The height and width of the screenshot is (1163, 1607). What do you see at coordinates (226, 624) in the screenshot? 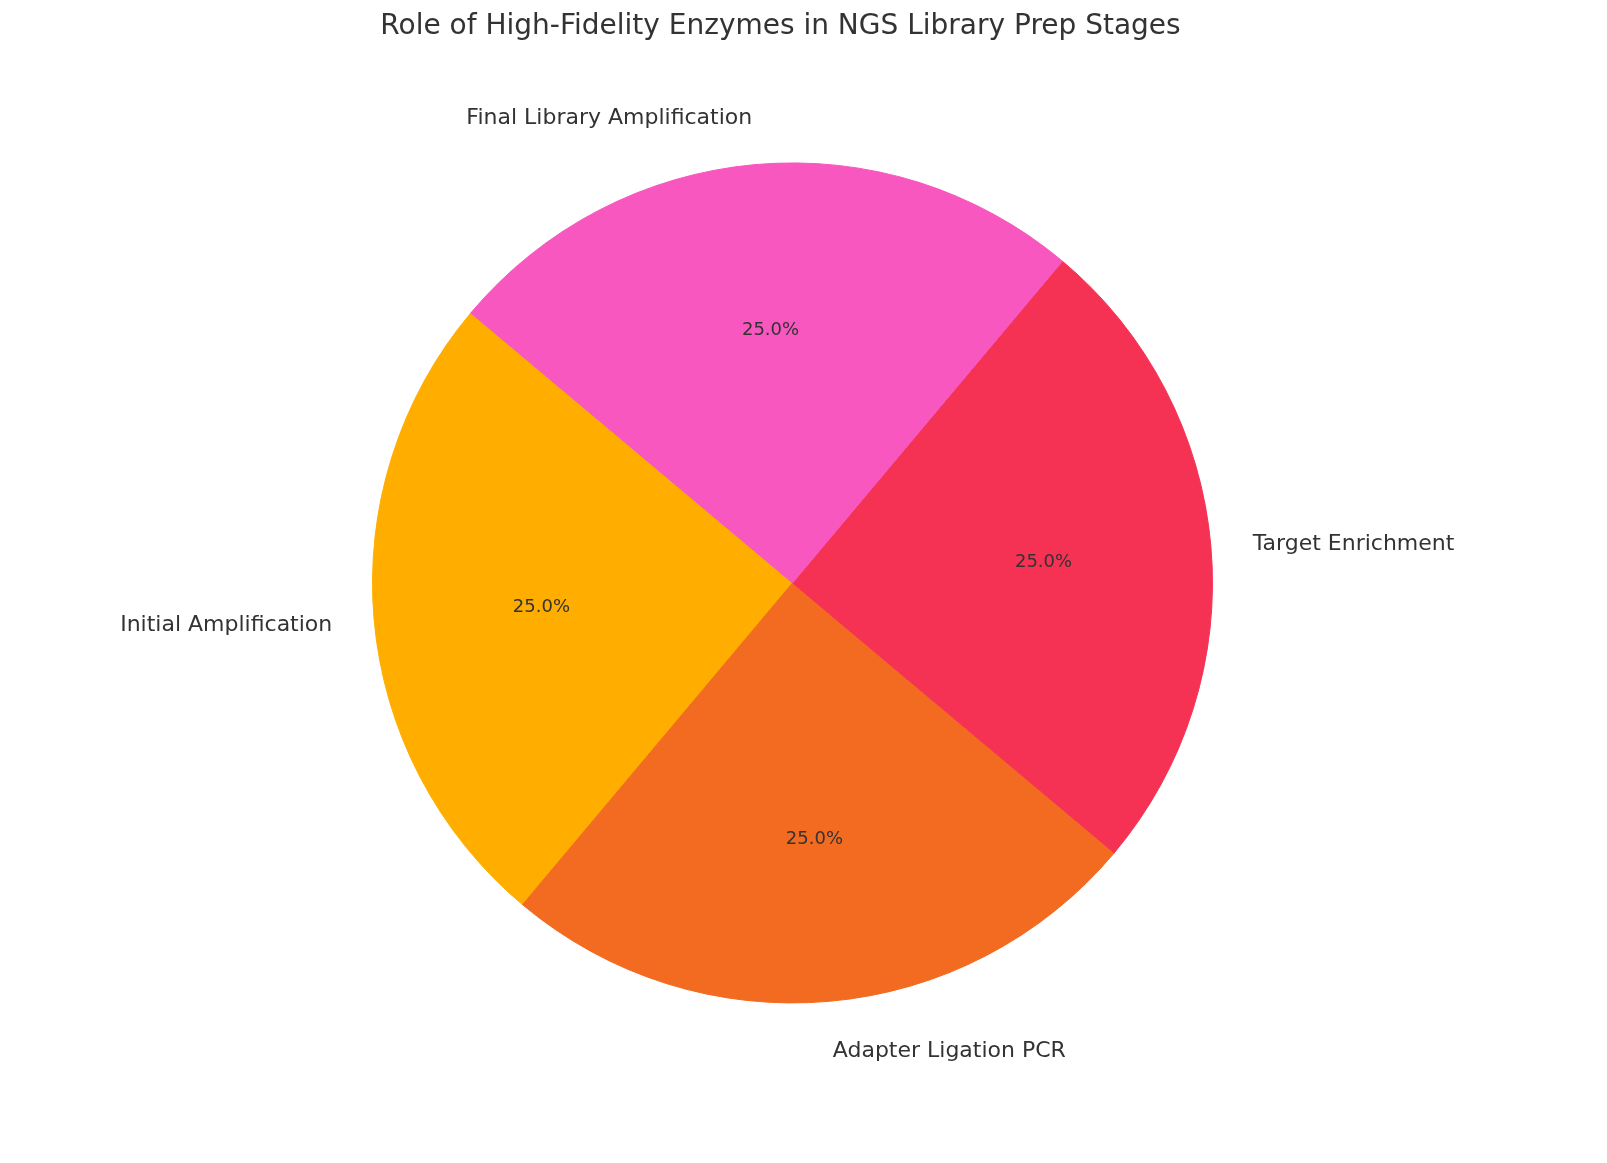
I see `slice-label: Initial Amplification` at bounding box center [226, 624].